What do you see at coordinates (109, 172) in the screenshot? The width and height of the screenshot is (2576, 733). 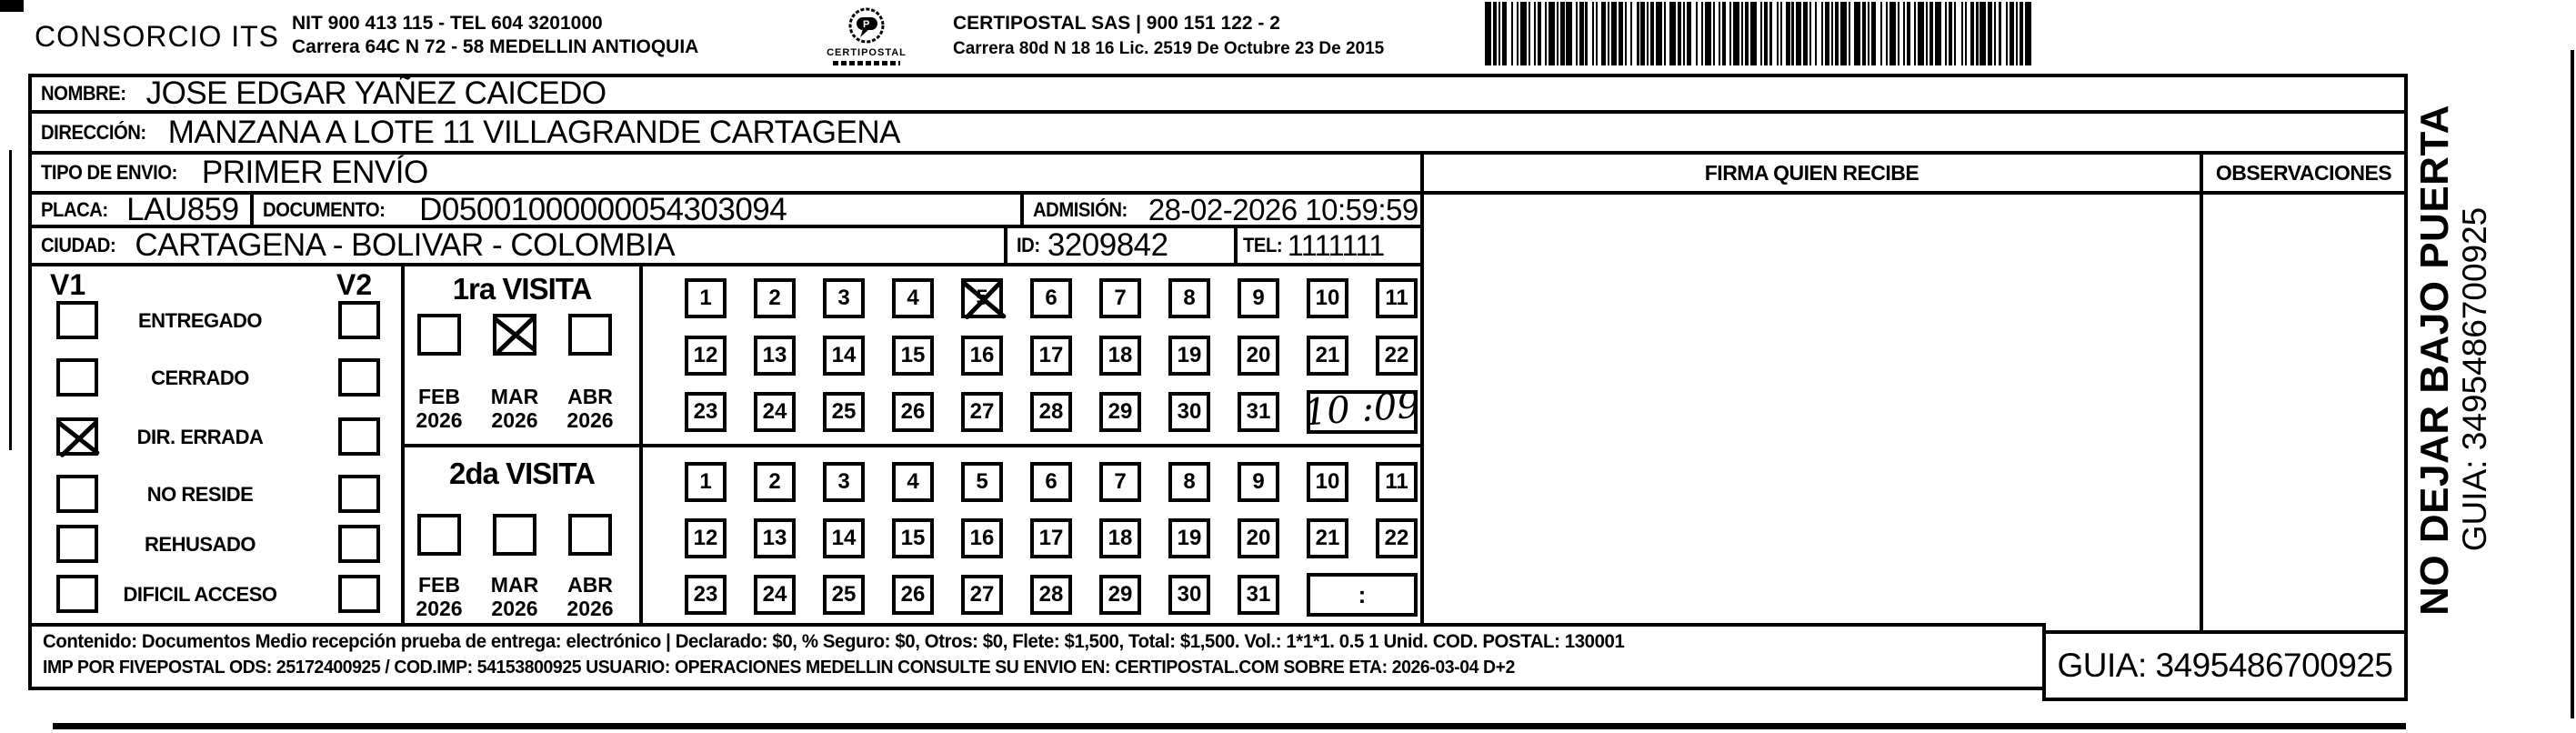 I see `tipo-envio-label: TIPO DE ENVIO:` at bounding box center [109, 172].